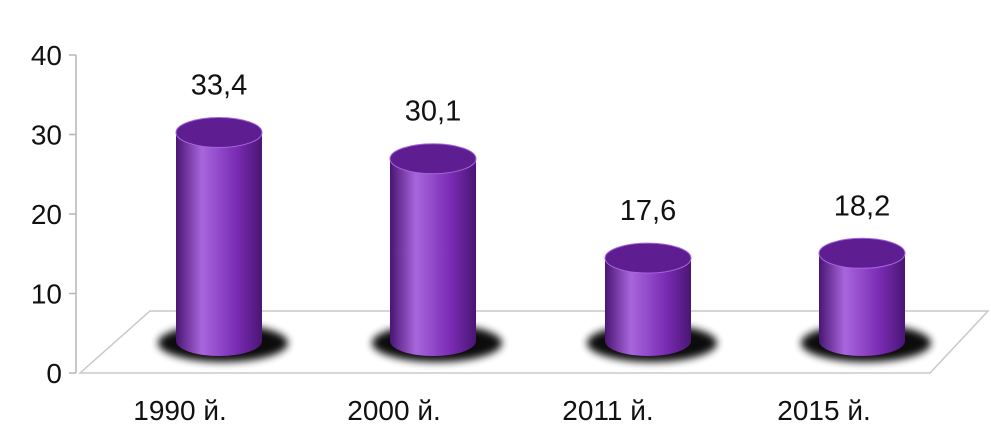 The height and width of the screenshot is (432, 991). What do you see at coordinates (502, 410) in the screenshot?
I see `x-axis-category-labels: 1990 й. 2000 й. 2011 й. 2015 й.` at bounding box center [502, 410].